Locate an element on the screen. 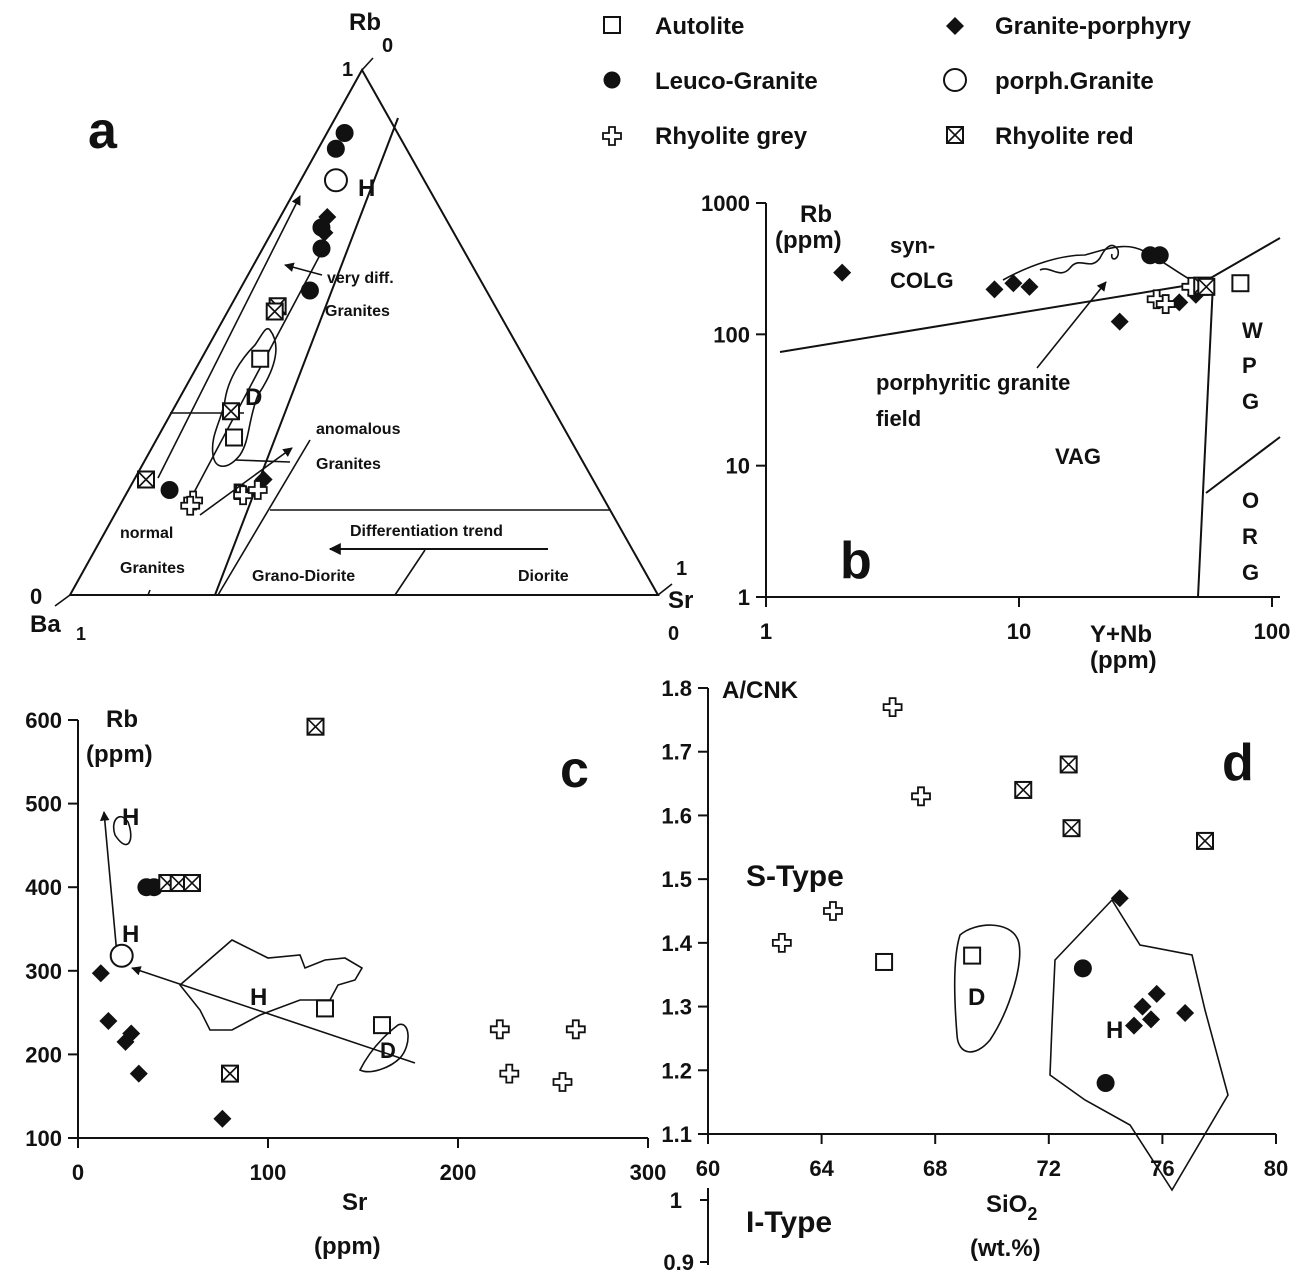 The width and height of the screenshot is (1311, 1272). panel-d-ytick-label-1.6: 1.6 is located at coordinates (676, 815).